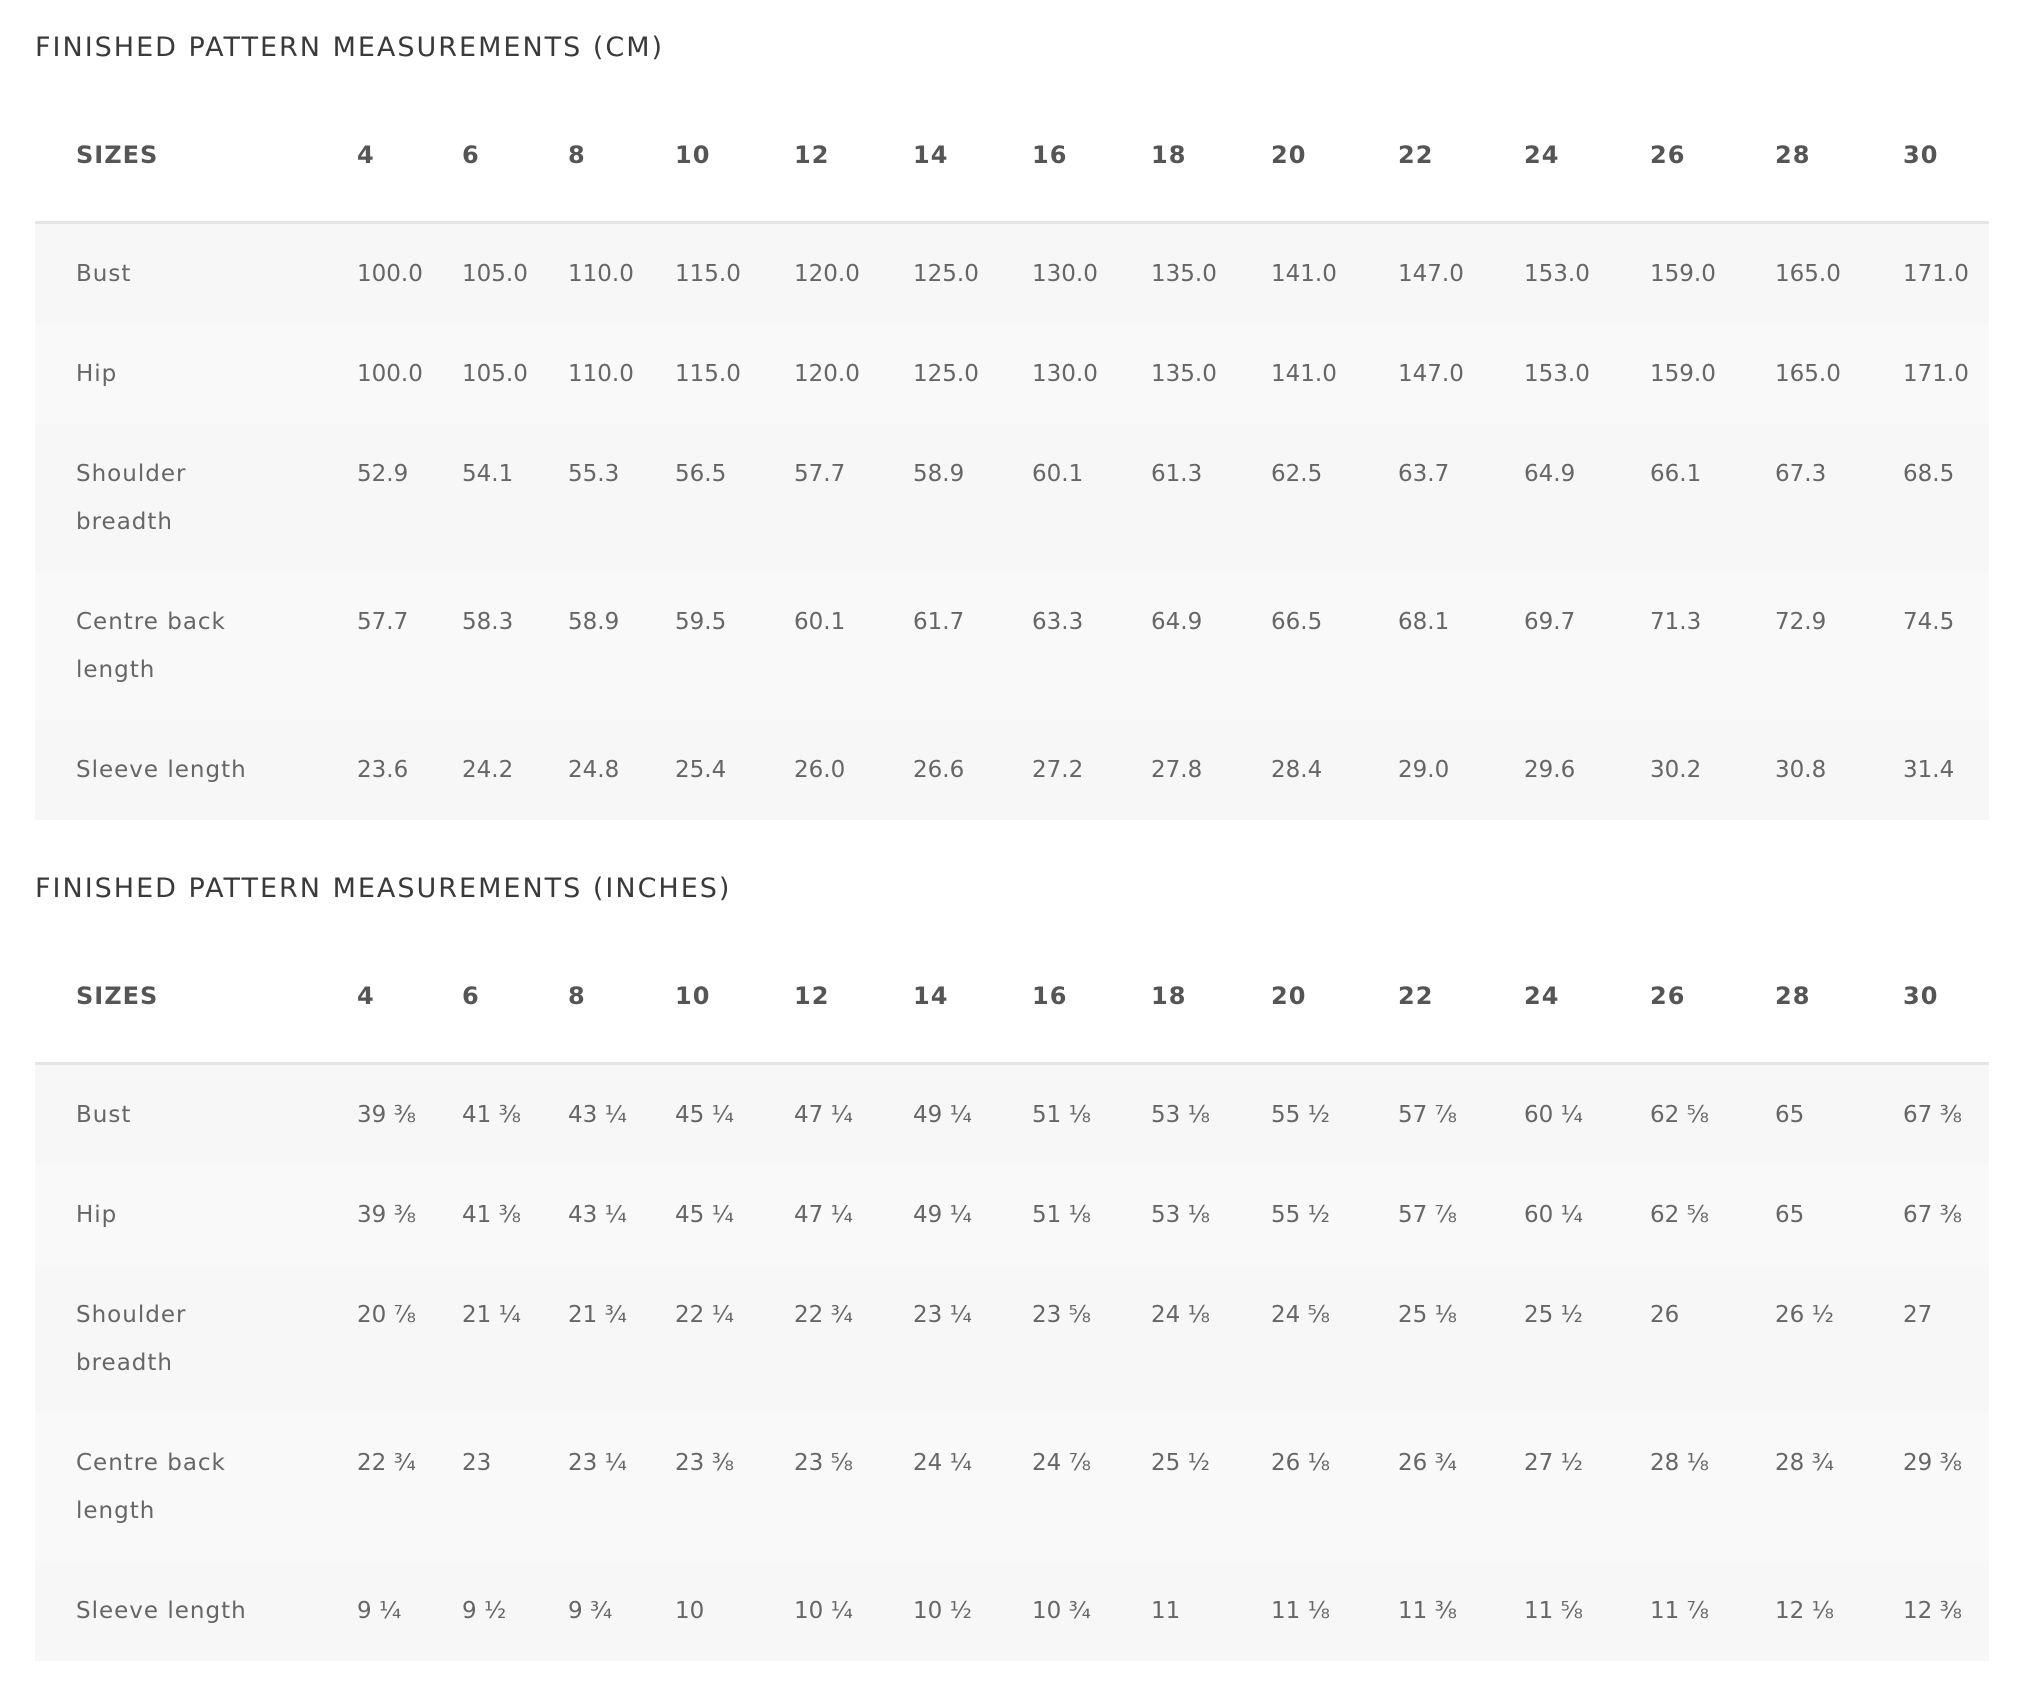 The image size is (2028, 1706). What do you see at coordinates (704, 1315) in the screenshot?
I see `cell-value: 22 ¼` at bounding box center [704, 1315].